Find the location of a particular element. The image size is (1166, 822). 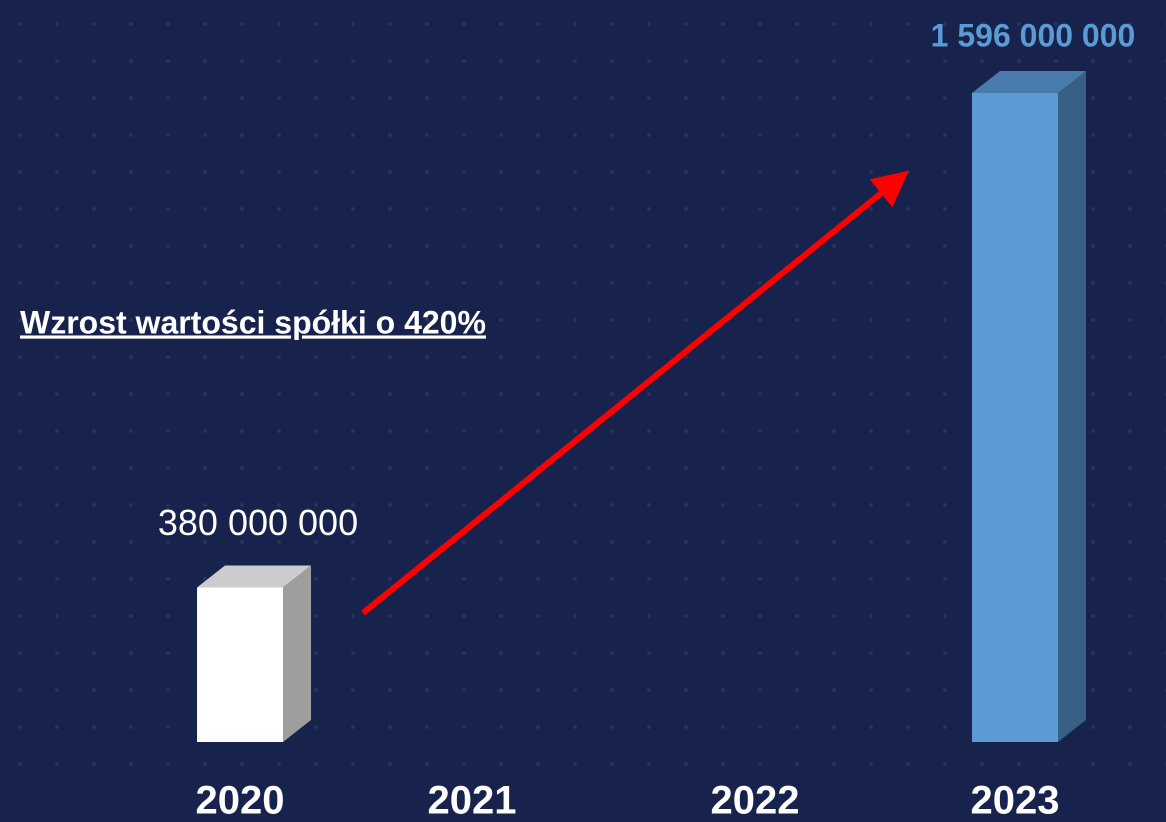

x-tick-label: 2023 is located at coordinates (1015, 800).